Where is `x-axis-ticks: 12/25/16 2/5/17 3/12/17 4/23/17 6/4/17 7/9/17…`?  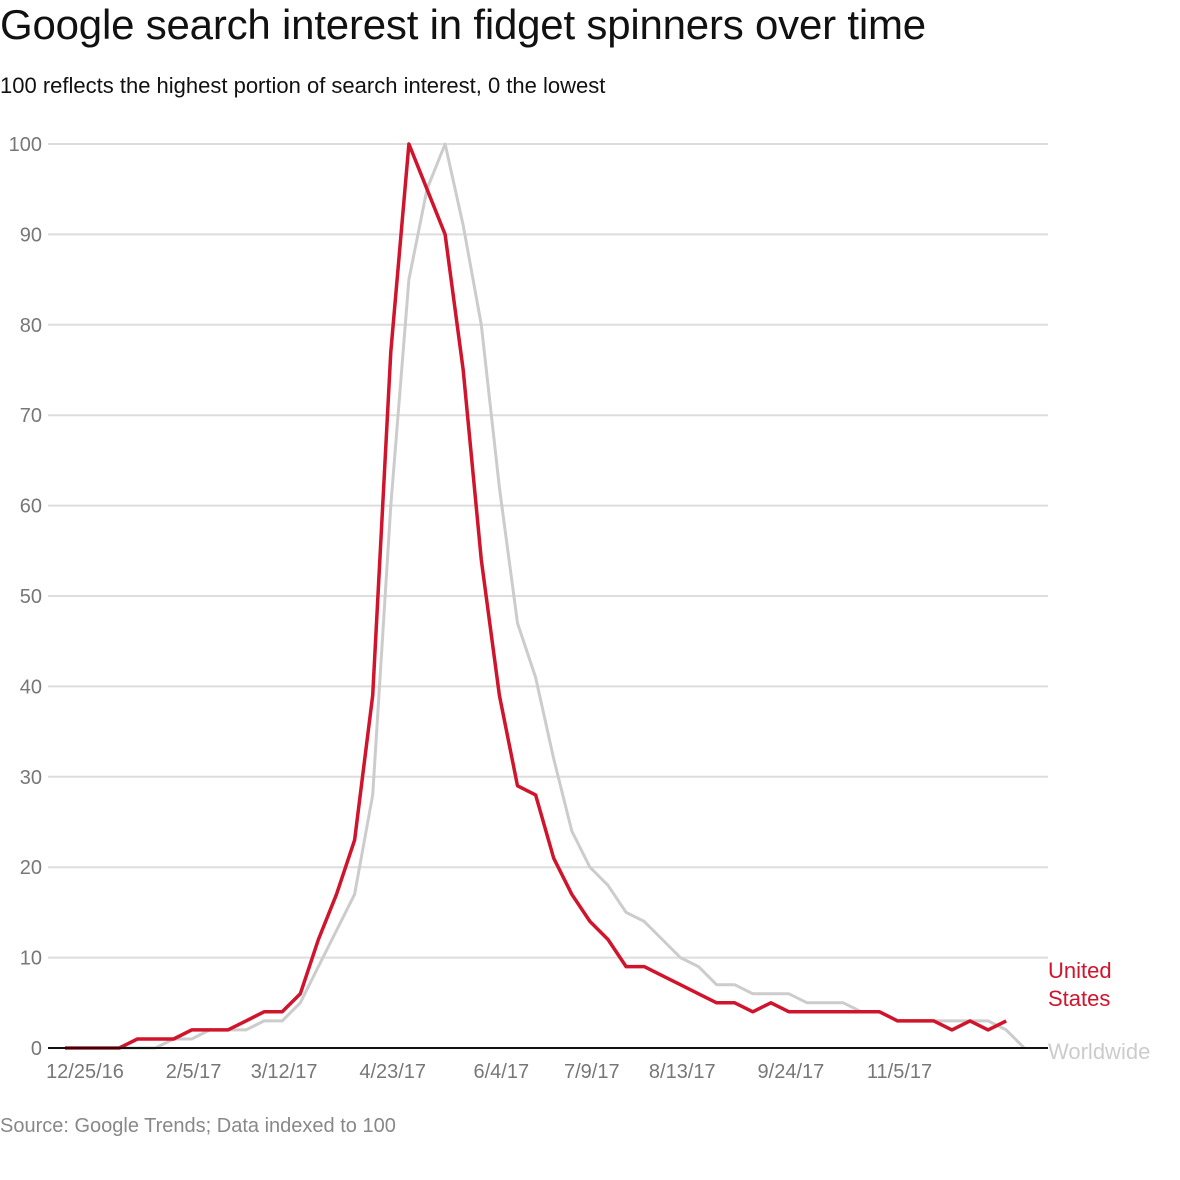 x-axis-ticks: 12/25/16 2/5/17 3/12/17 4/23/17 6/4/17 7/9/17… is located at coordinates (489, 1072).